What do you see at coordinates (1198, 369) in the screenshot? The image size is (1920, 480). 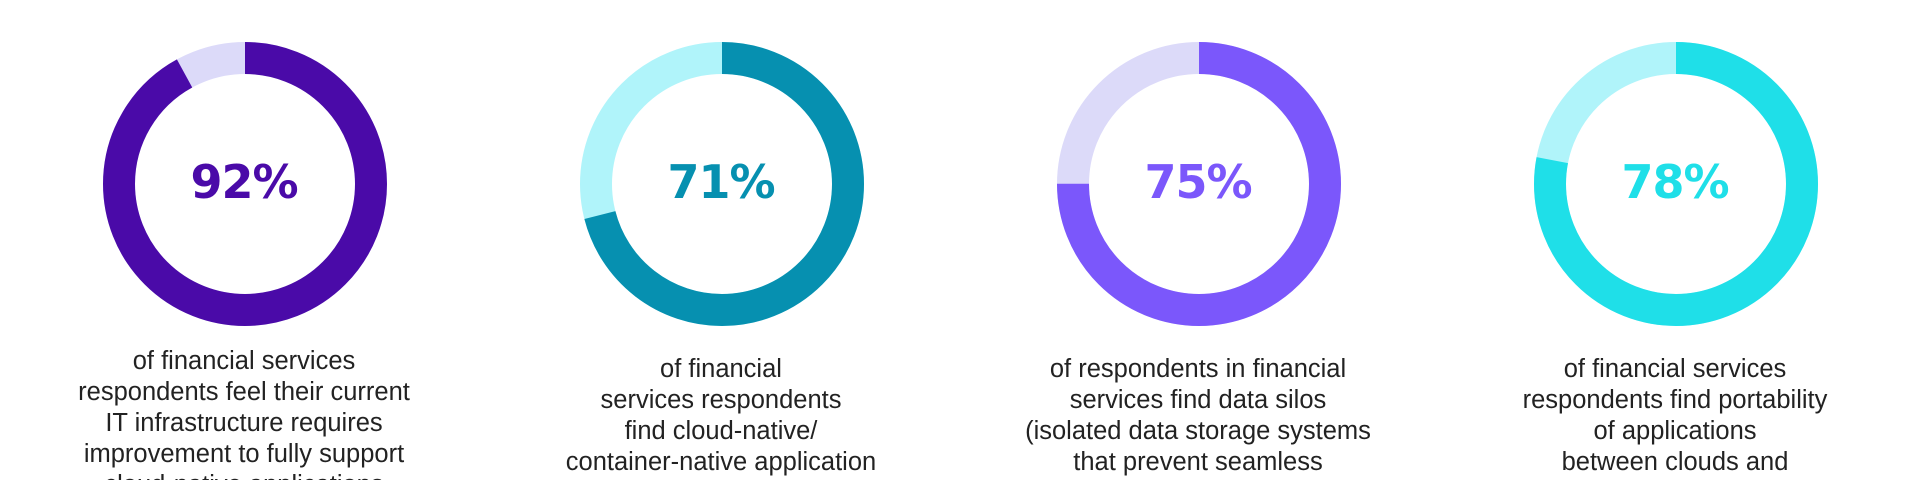 I see `description-line: of respondents in financial` at bounding box center [1198, 369].